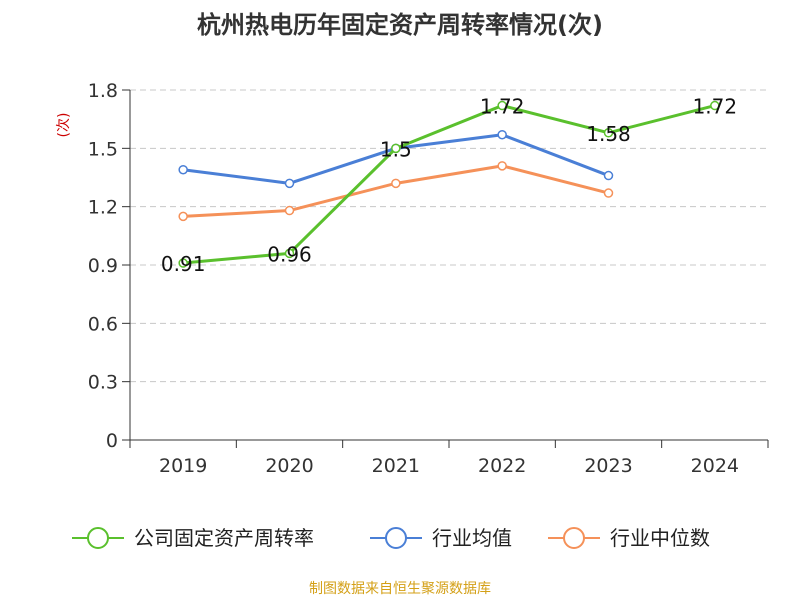 This screenshot has height=604, width=800. Describe the element at coordinates (289, 466) in the screenshot. I see `x-tick-label: 2020` at that location.